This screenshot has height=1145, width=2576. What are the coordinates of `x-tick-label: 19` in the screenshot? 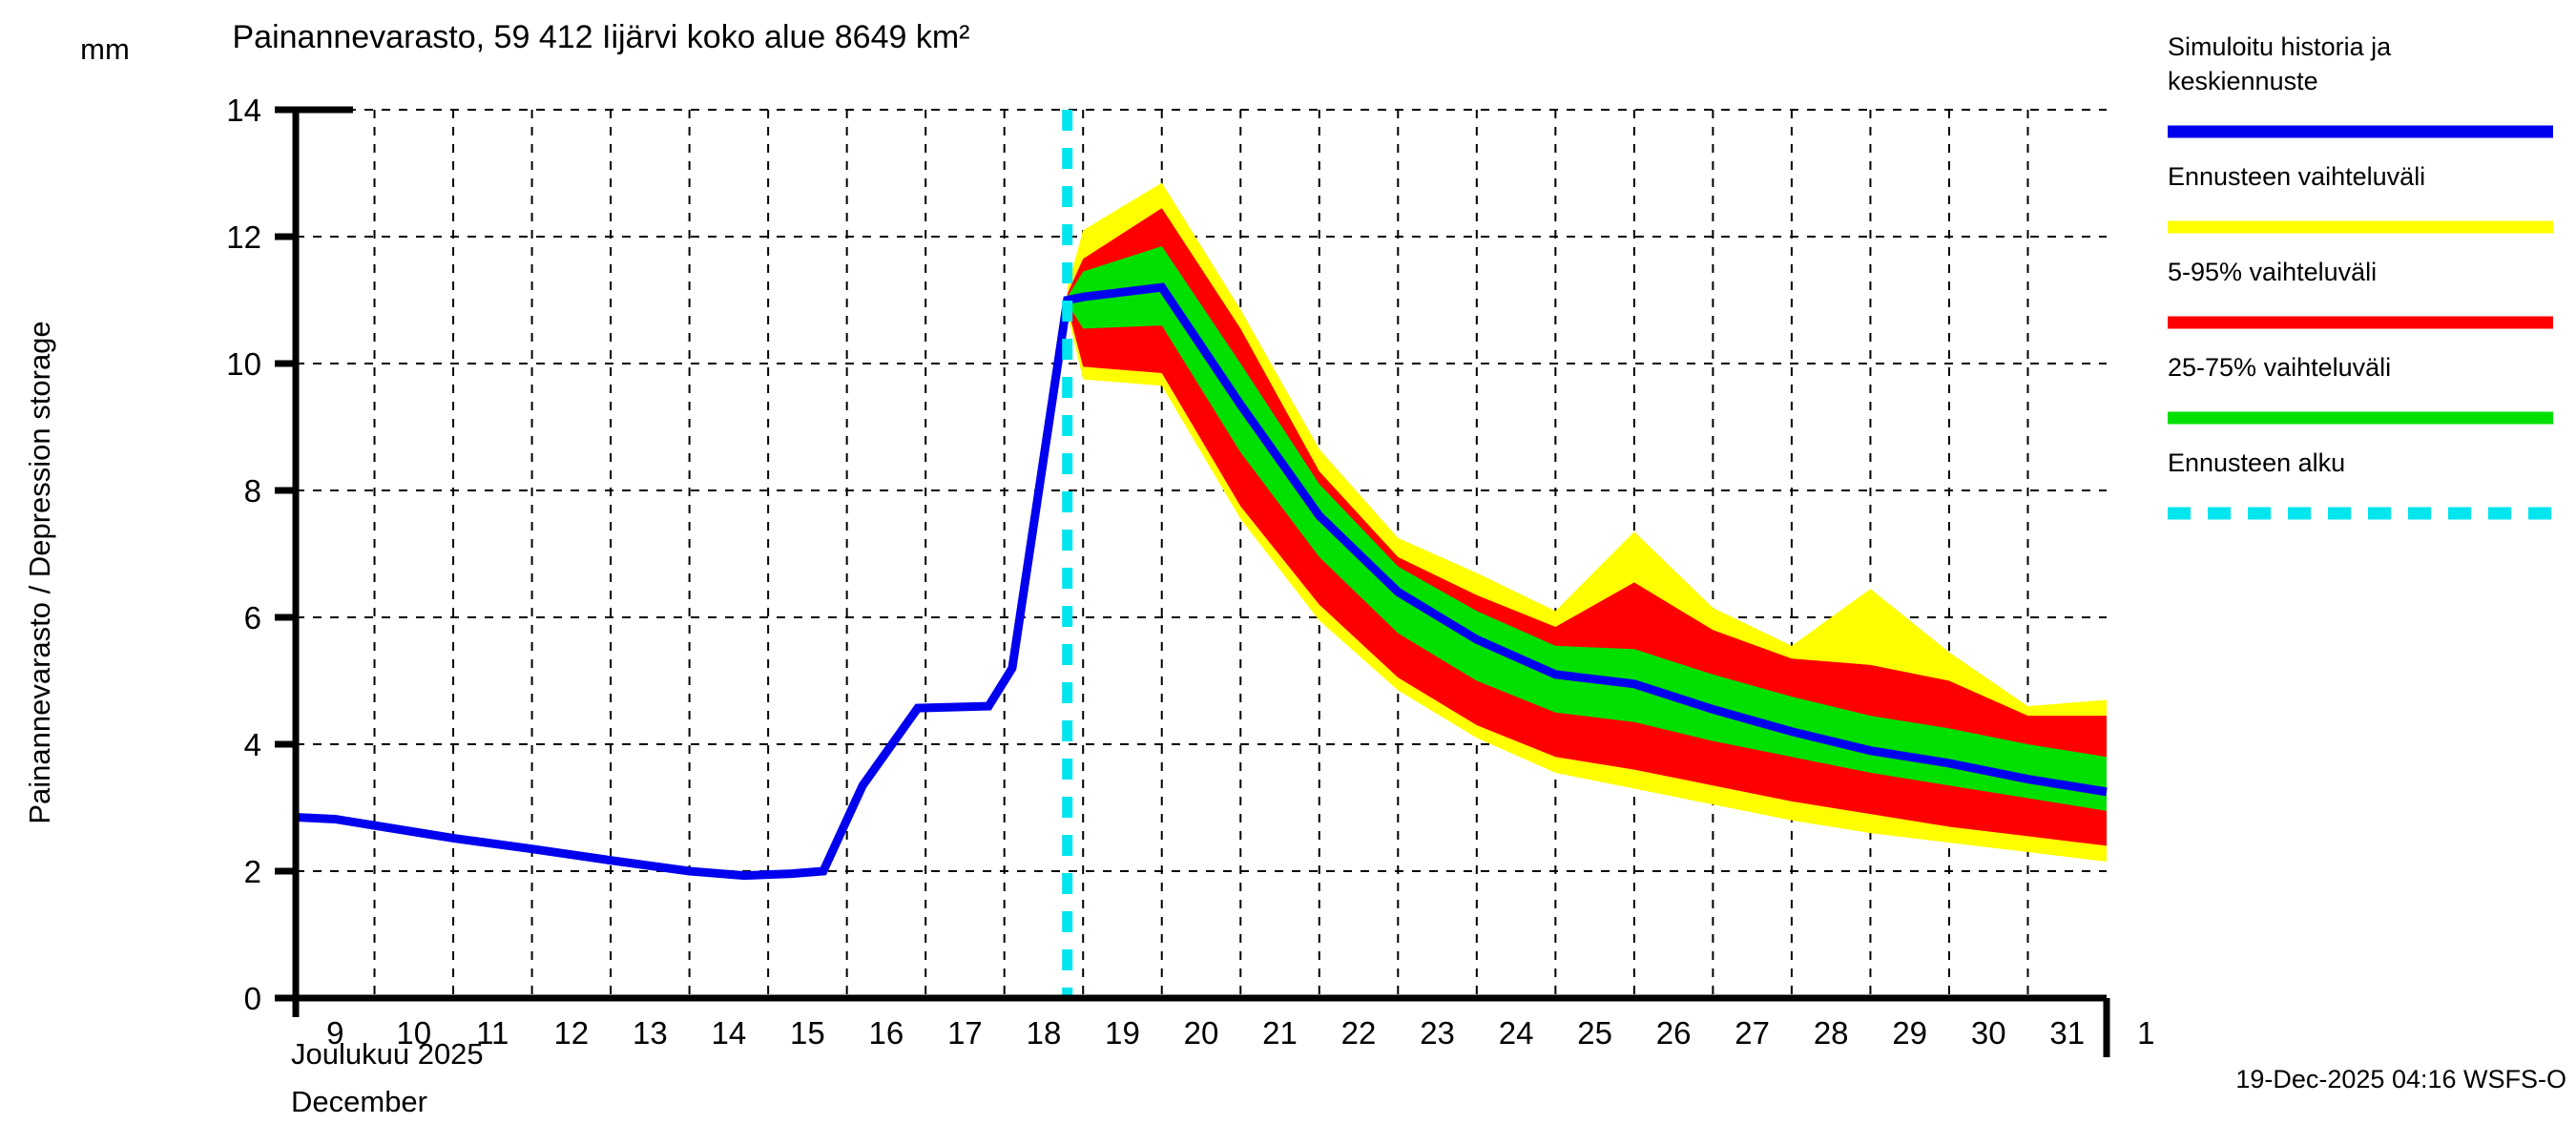 It's located at (1122, 1033).